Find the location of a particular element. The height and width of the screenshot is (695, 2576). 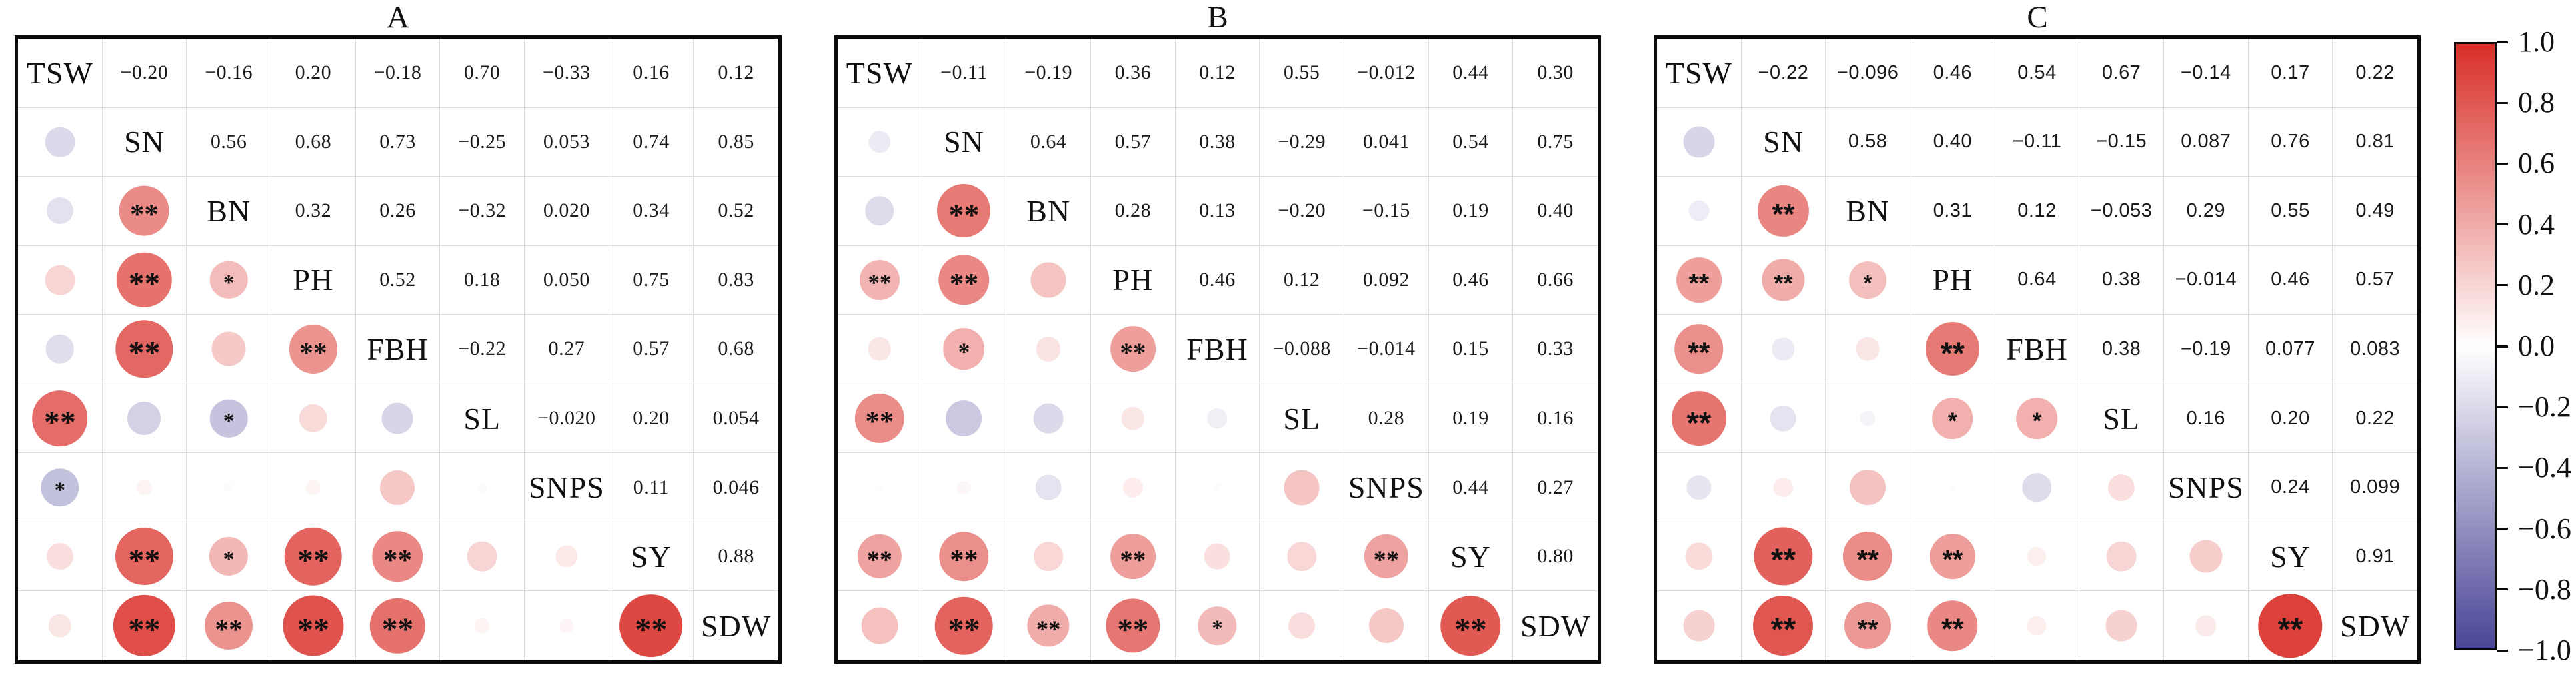

matrix-cell-SDW-PH: ** is located at coordinates (313, 625).